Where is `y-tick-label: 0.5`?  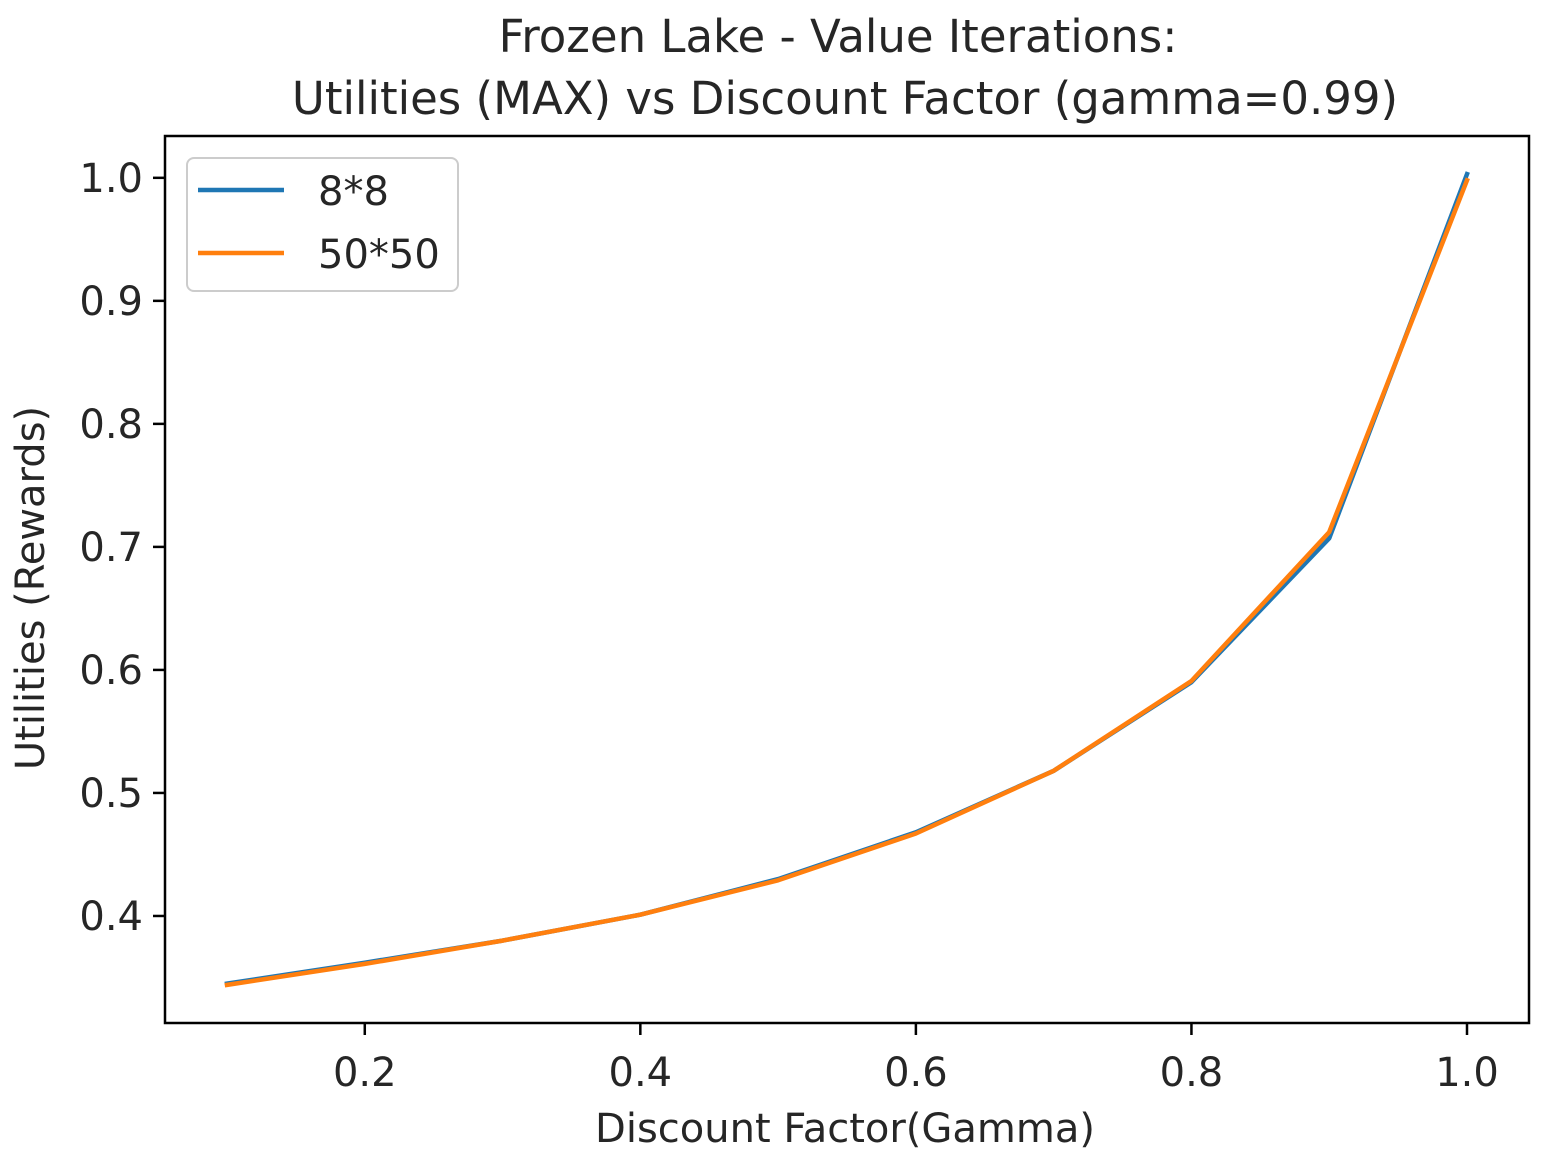
y-tick-label: 0.5 is located at coordinates (111, 794).